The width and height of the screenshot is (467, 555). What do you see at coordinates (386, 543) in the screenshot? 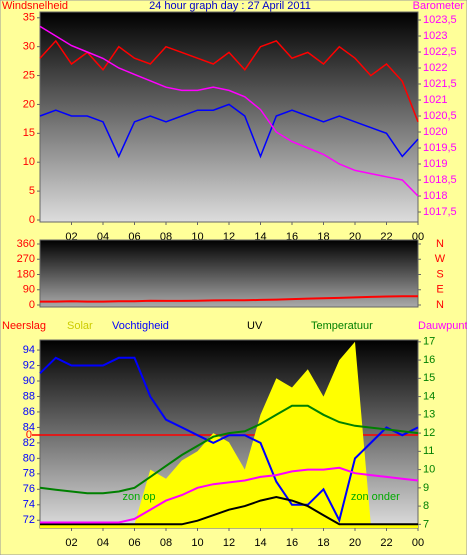
I see `x-tick-label: 22` at bounding box center [386, 543].